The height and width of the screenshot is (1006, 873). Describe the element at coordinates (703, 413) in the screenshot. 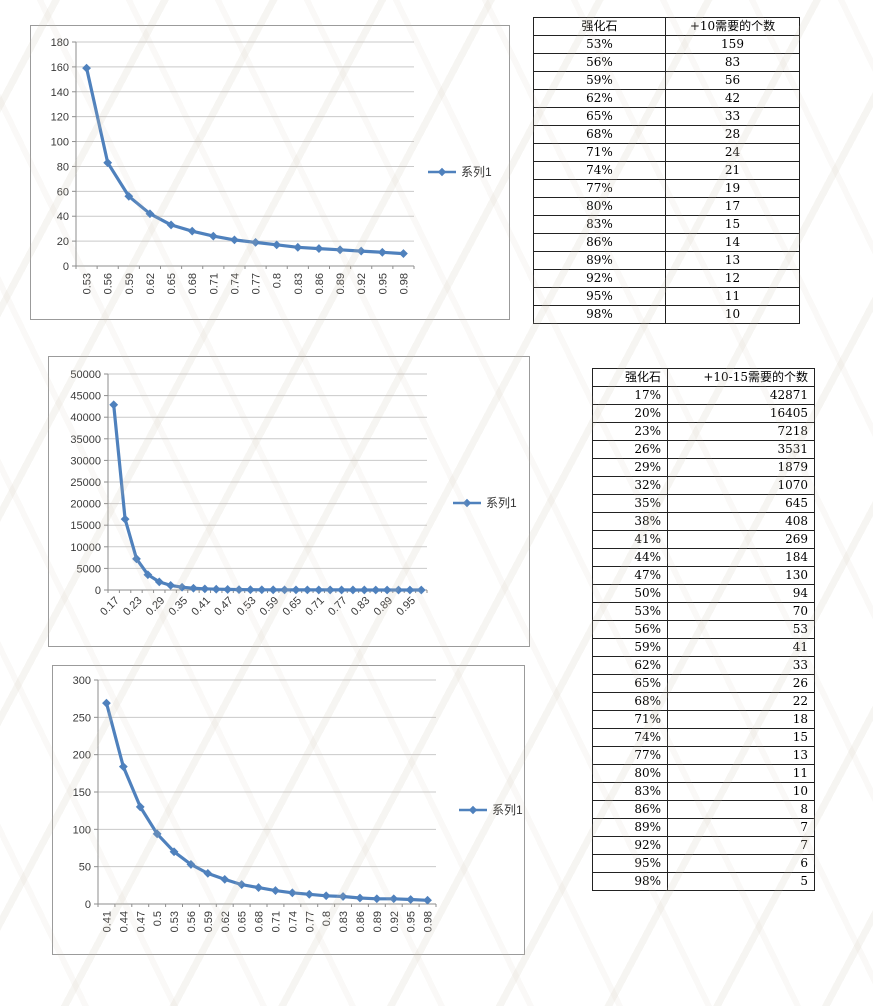

I see `table-row: 20% 16405` at that location.